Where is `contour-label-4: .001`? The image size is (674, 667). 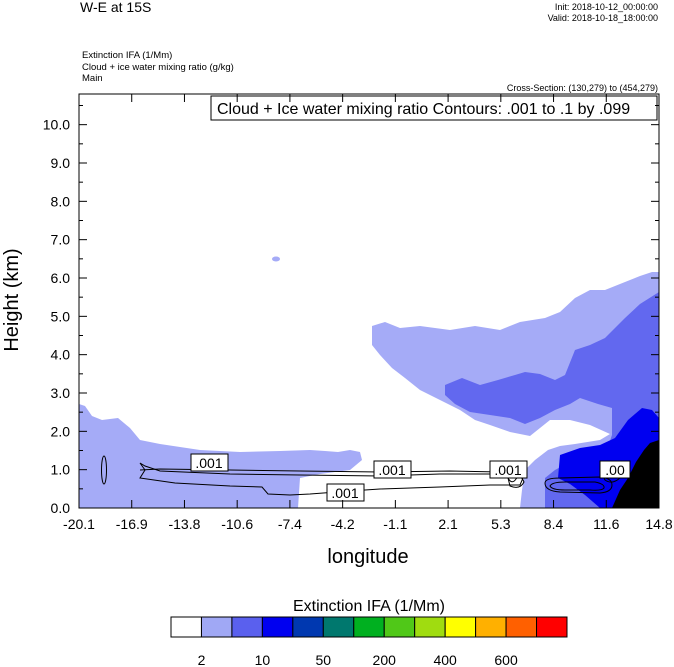
contour-label-4: .001 is located at coordinates (507, 470).